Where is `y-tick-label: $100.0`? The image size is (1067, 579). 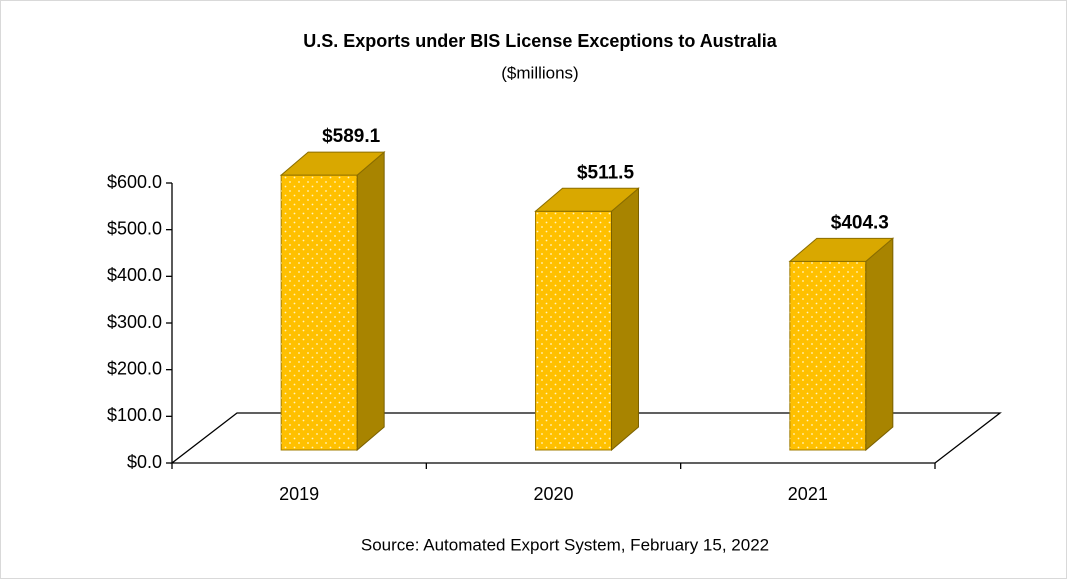
y-tick-label: $100.0 is located at coordinates (134, 415).